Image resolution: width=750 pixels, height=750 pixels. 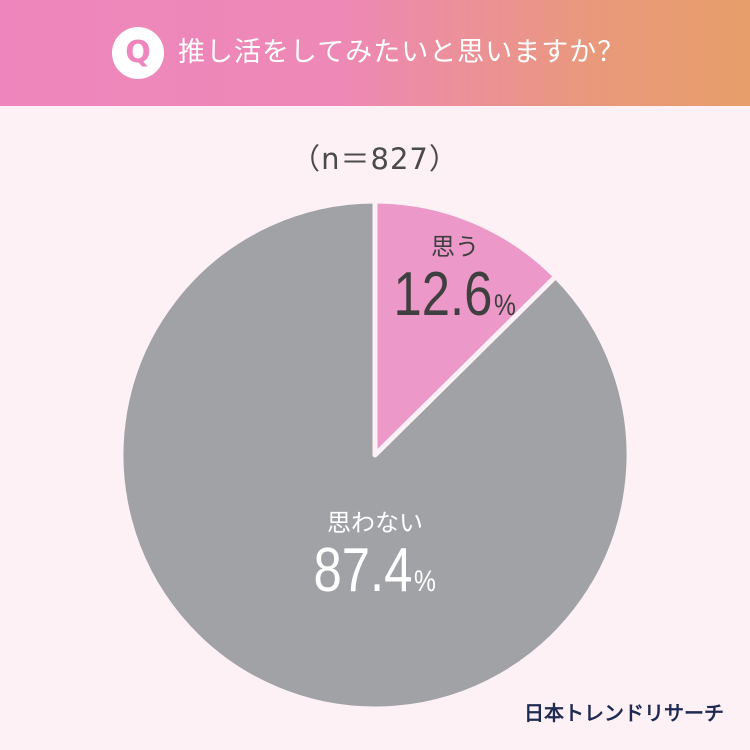 What do you see at coordinates (375, 570) in the screenshot?
I see `slice-value-no: 87.4%` at bounding box center [375, 570].